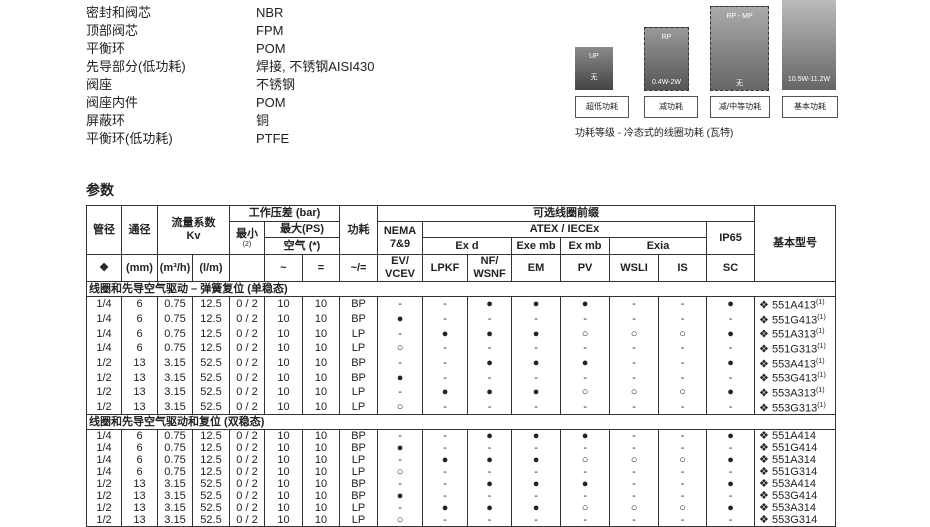 The height and width of the screenshot is (527, 930). What do you see at coordinates (359, 520) in the screenshot?
I see `data-cell: LP` at bounding box center [359, 520].